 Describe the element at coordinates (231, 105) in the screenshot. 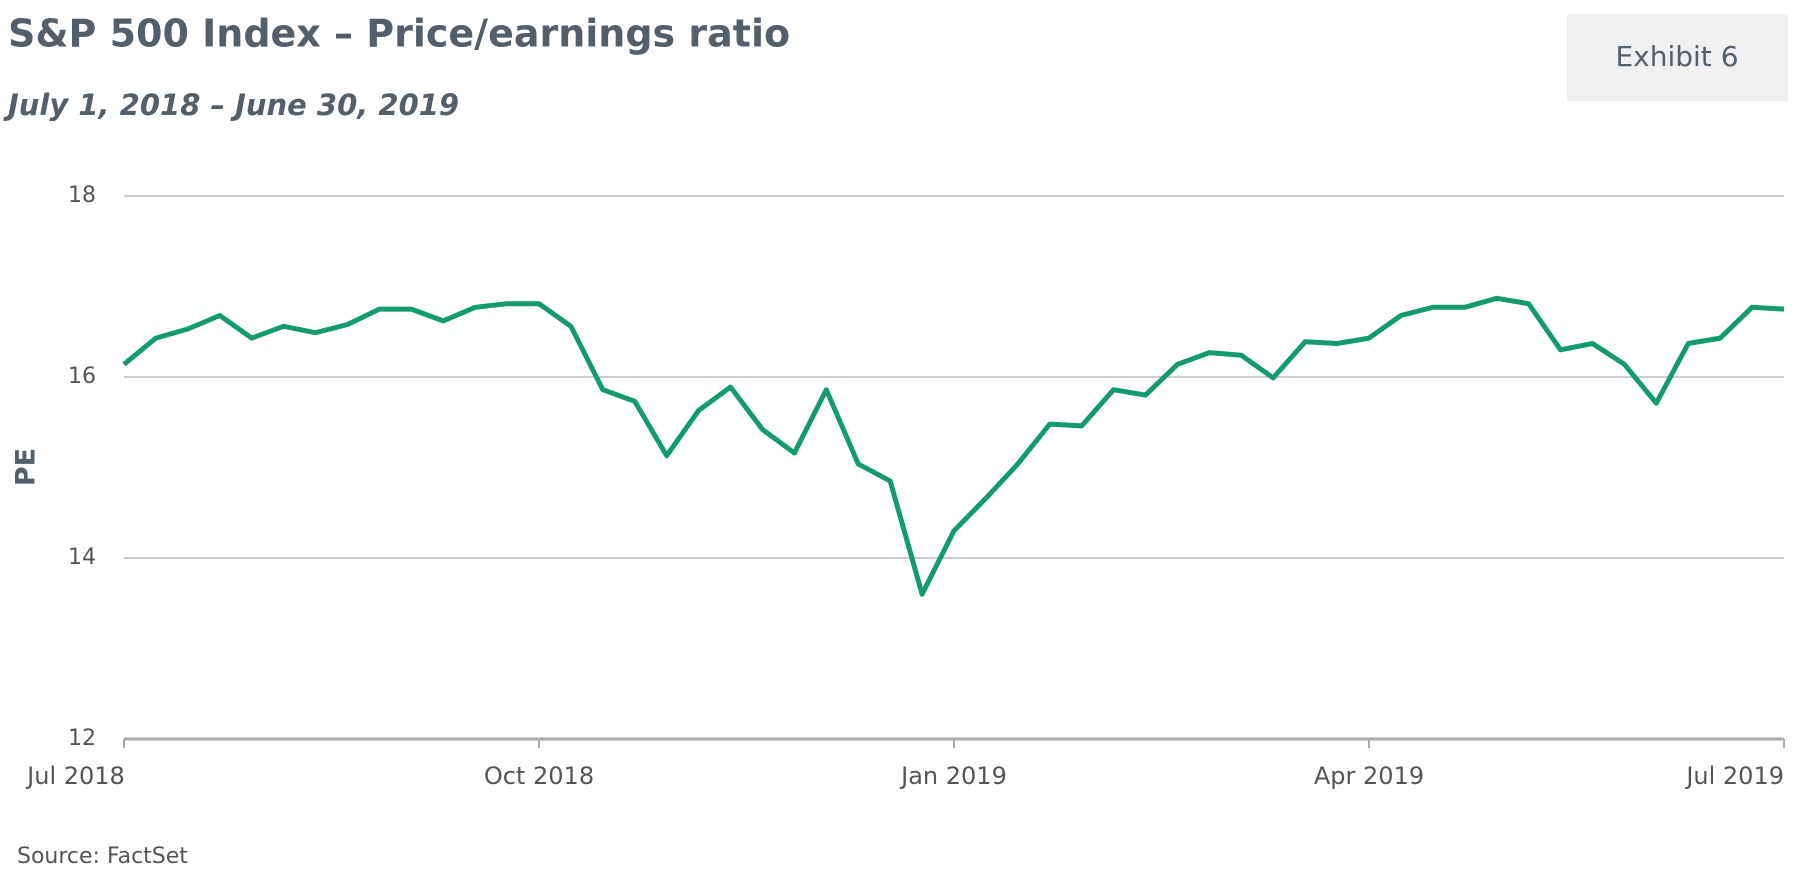

I see `chart-subtitle: July 1, 2018 – June 30, 2019` at that location.